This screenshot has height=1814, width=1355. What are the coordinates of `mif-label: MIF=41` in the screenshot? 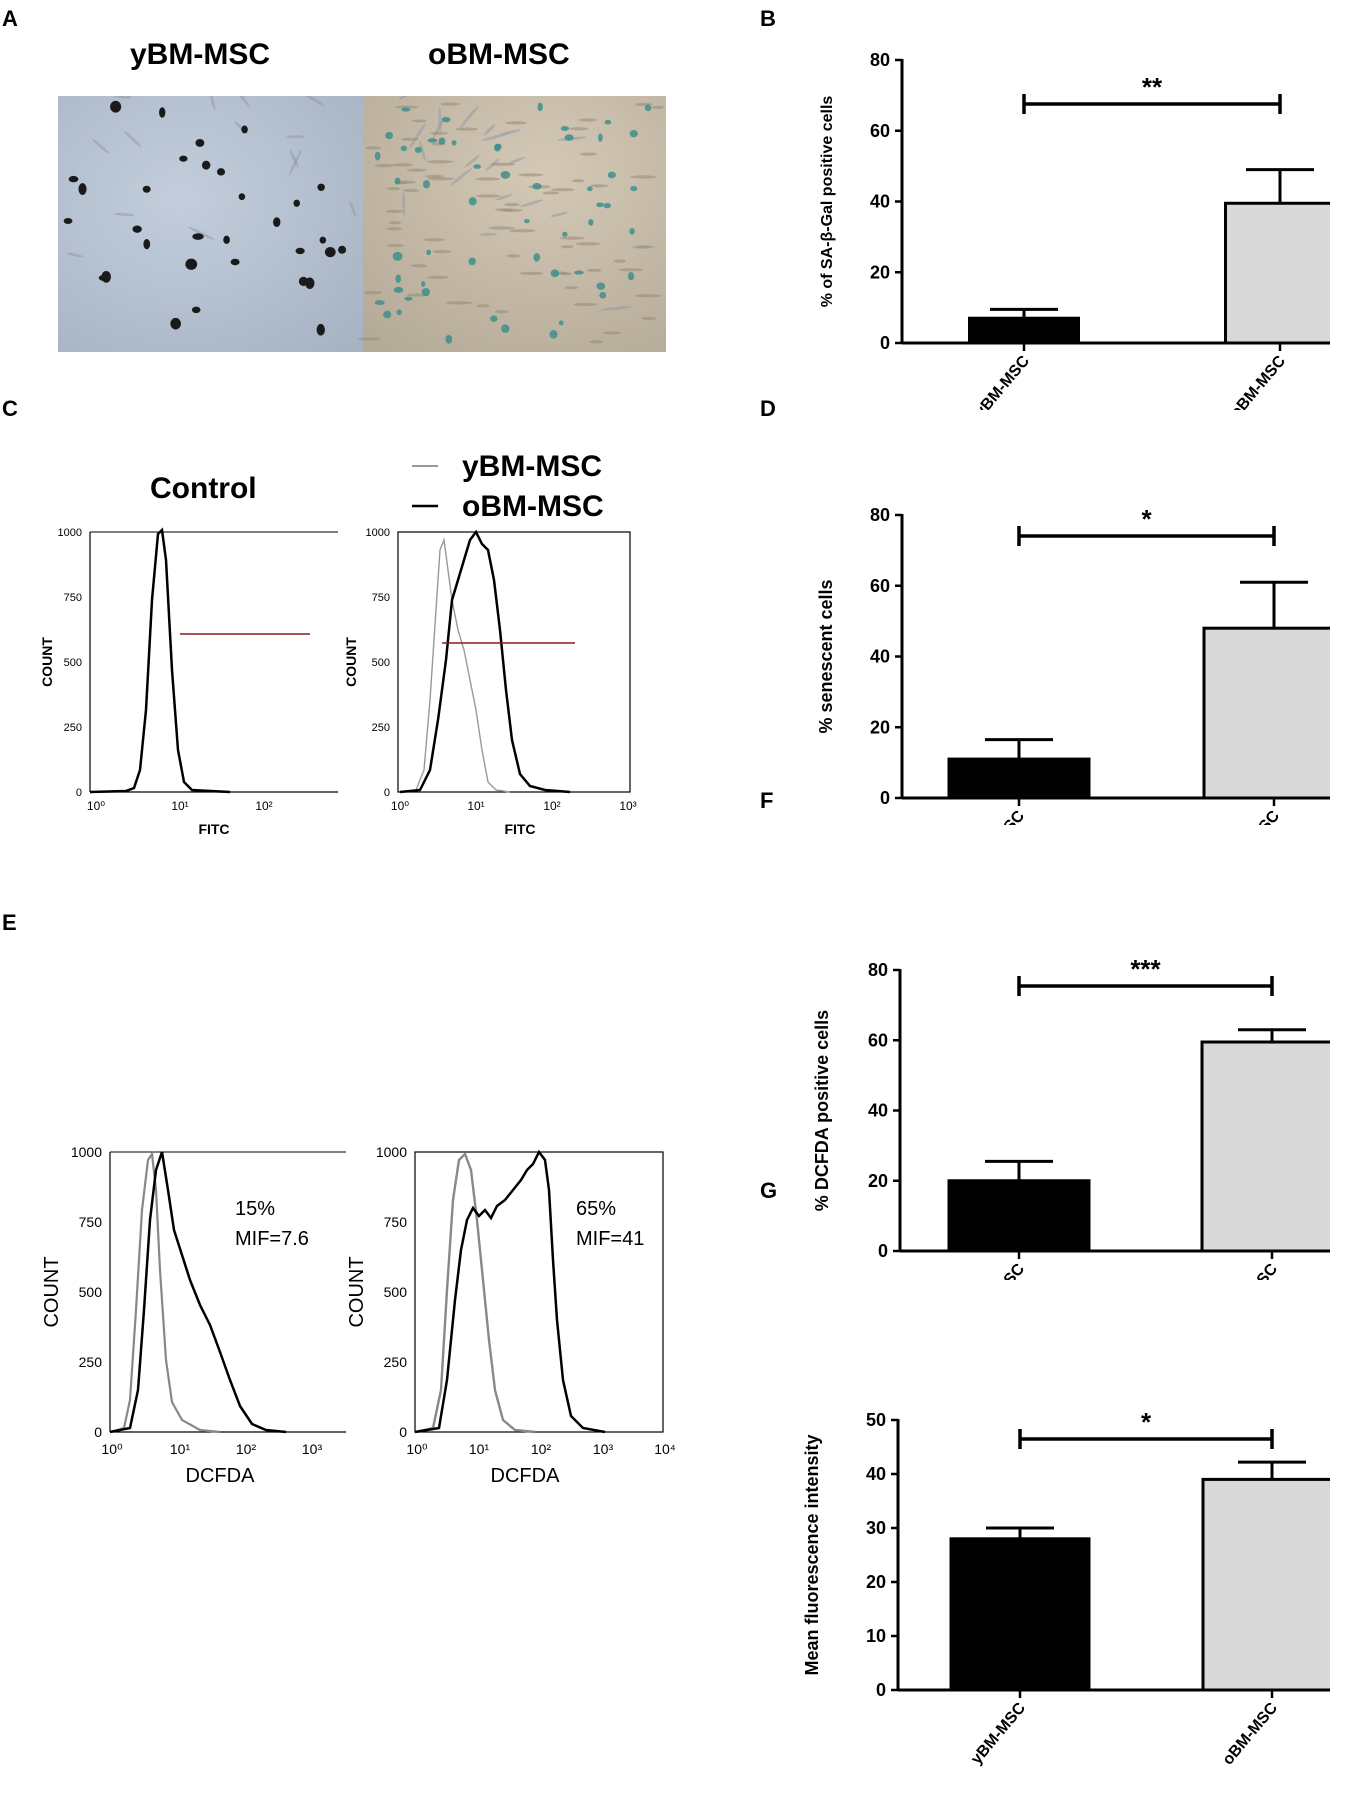 It's located at (610, 1239).